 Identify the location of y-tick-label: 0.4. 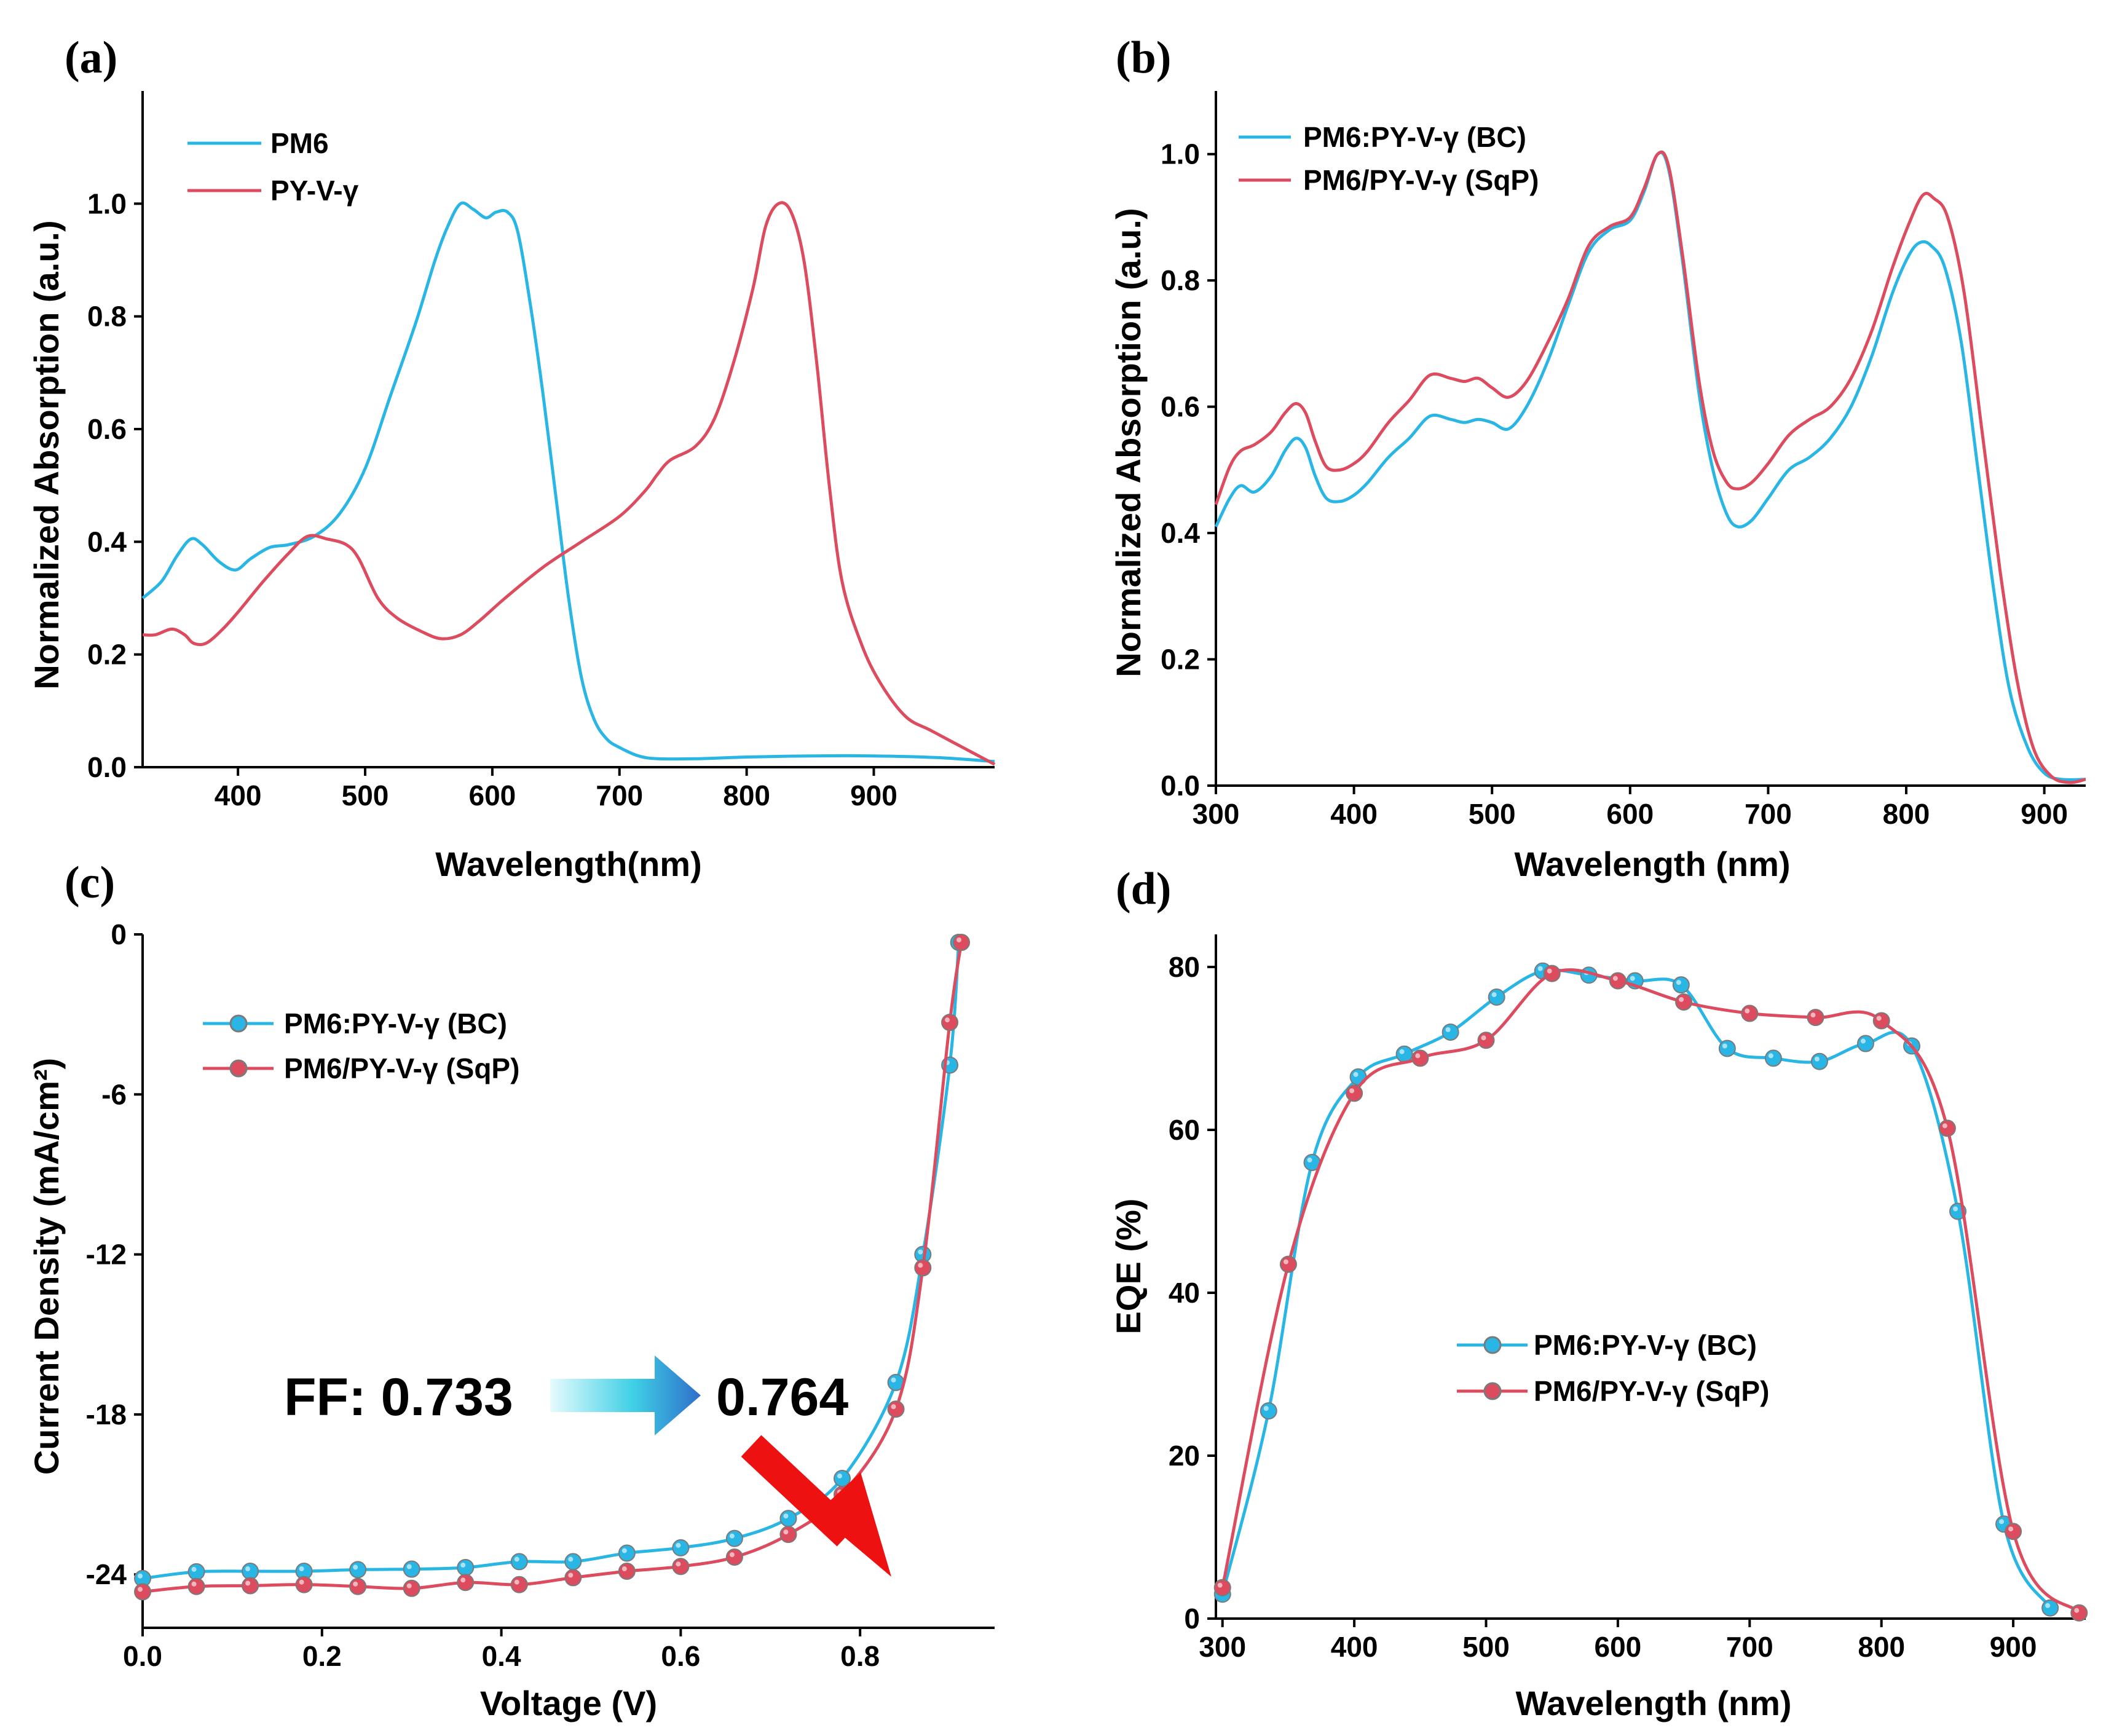
(1181, 533).